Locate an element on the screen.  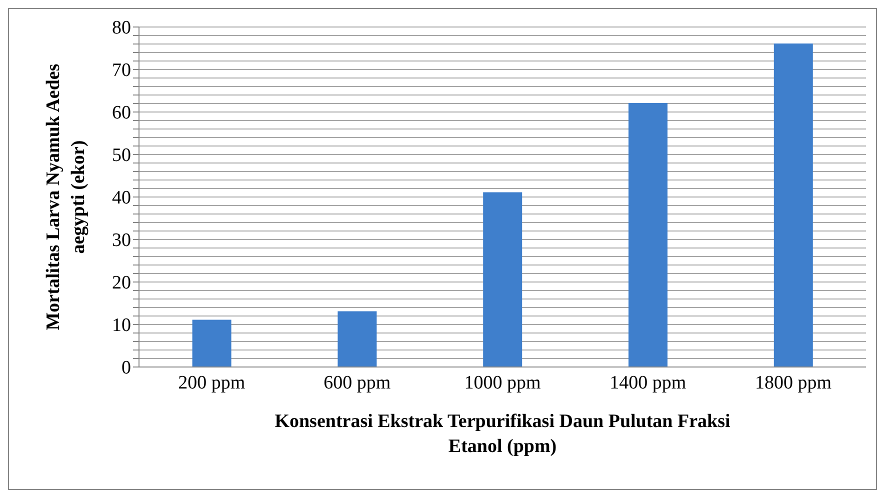
y-tick-label: 0 is located at coordinates (126, 368).